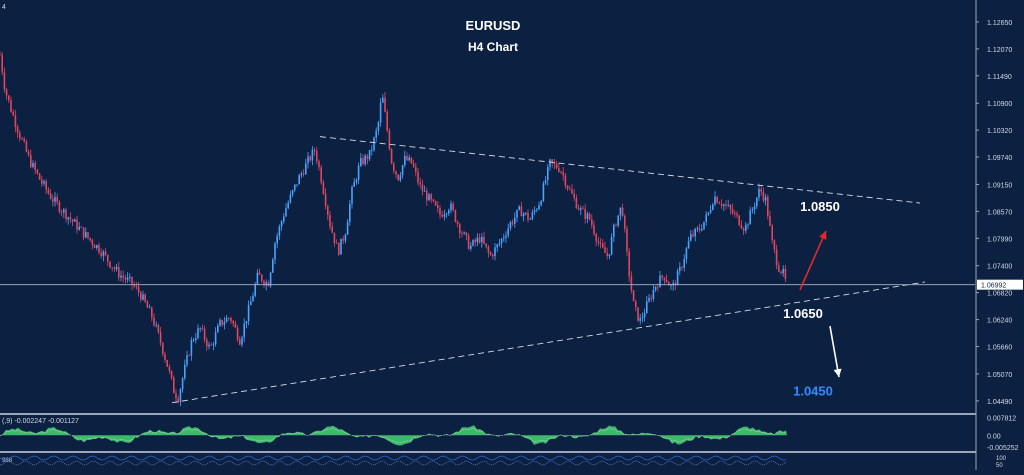 The image size is (1024, 475). Describe the element at coordinates (823, 235) in the screenshot. I see `up-arrow-head` at that location.